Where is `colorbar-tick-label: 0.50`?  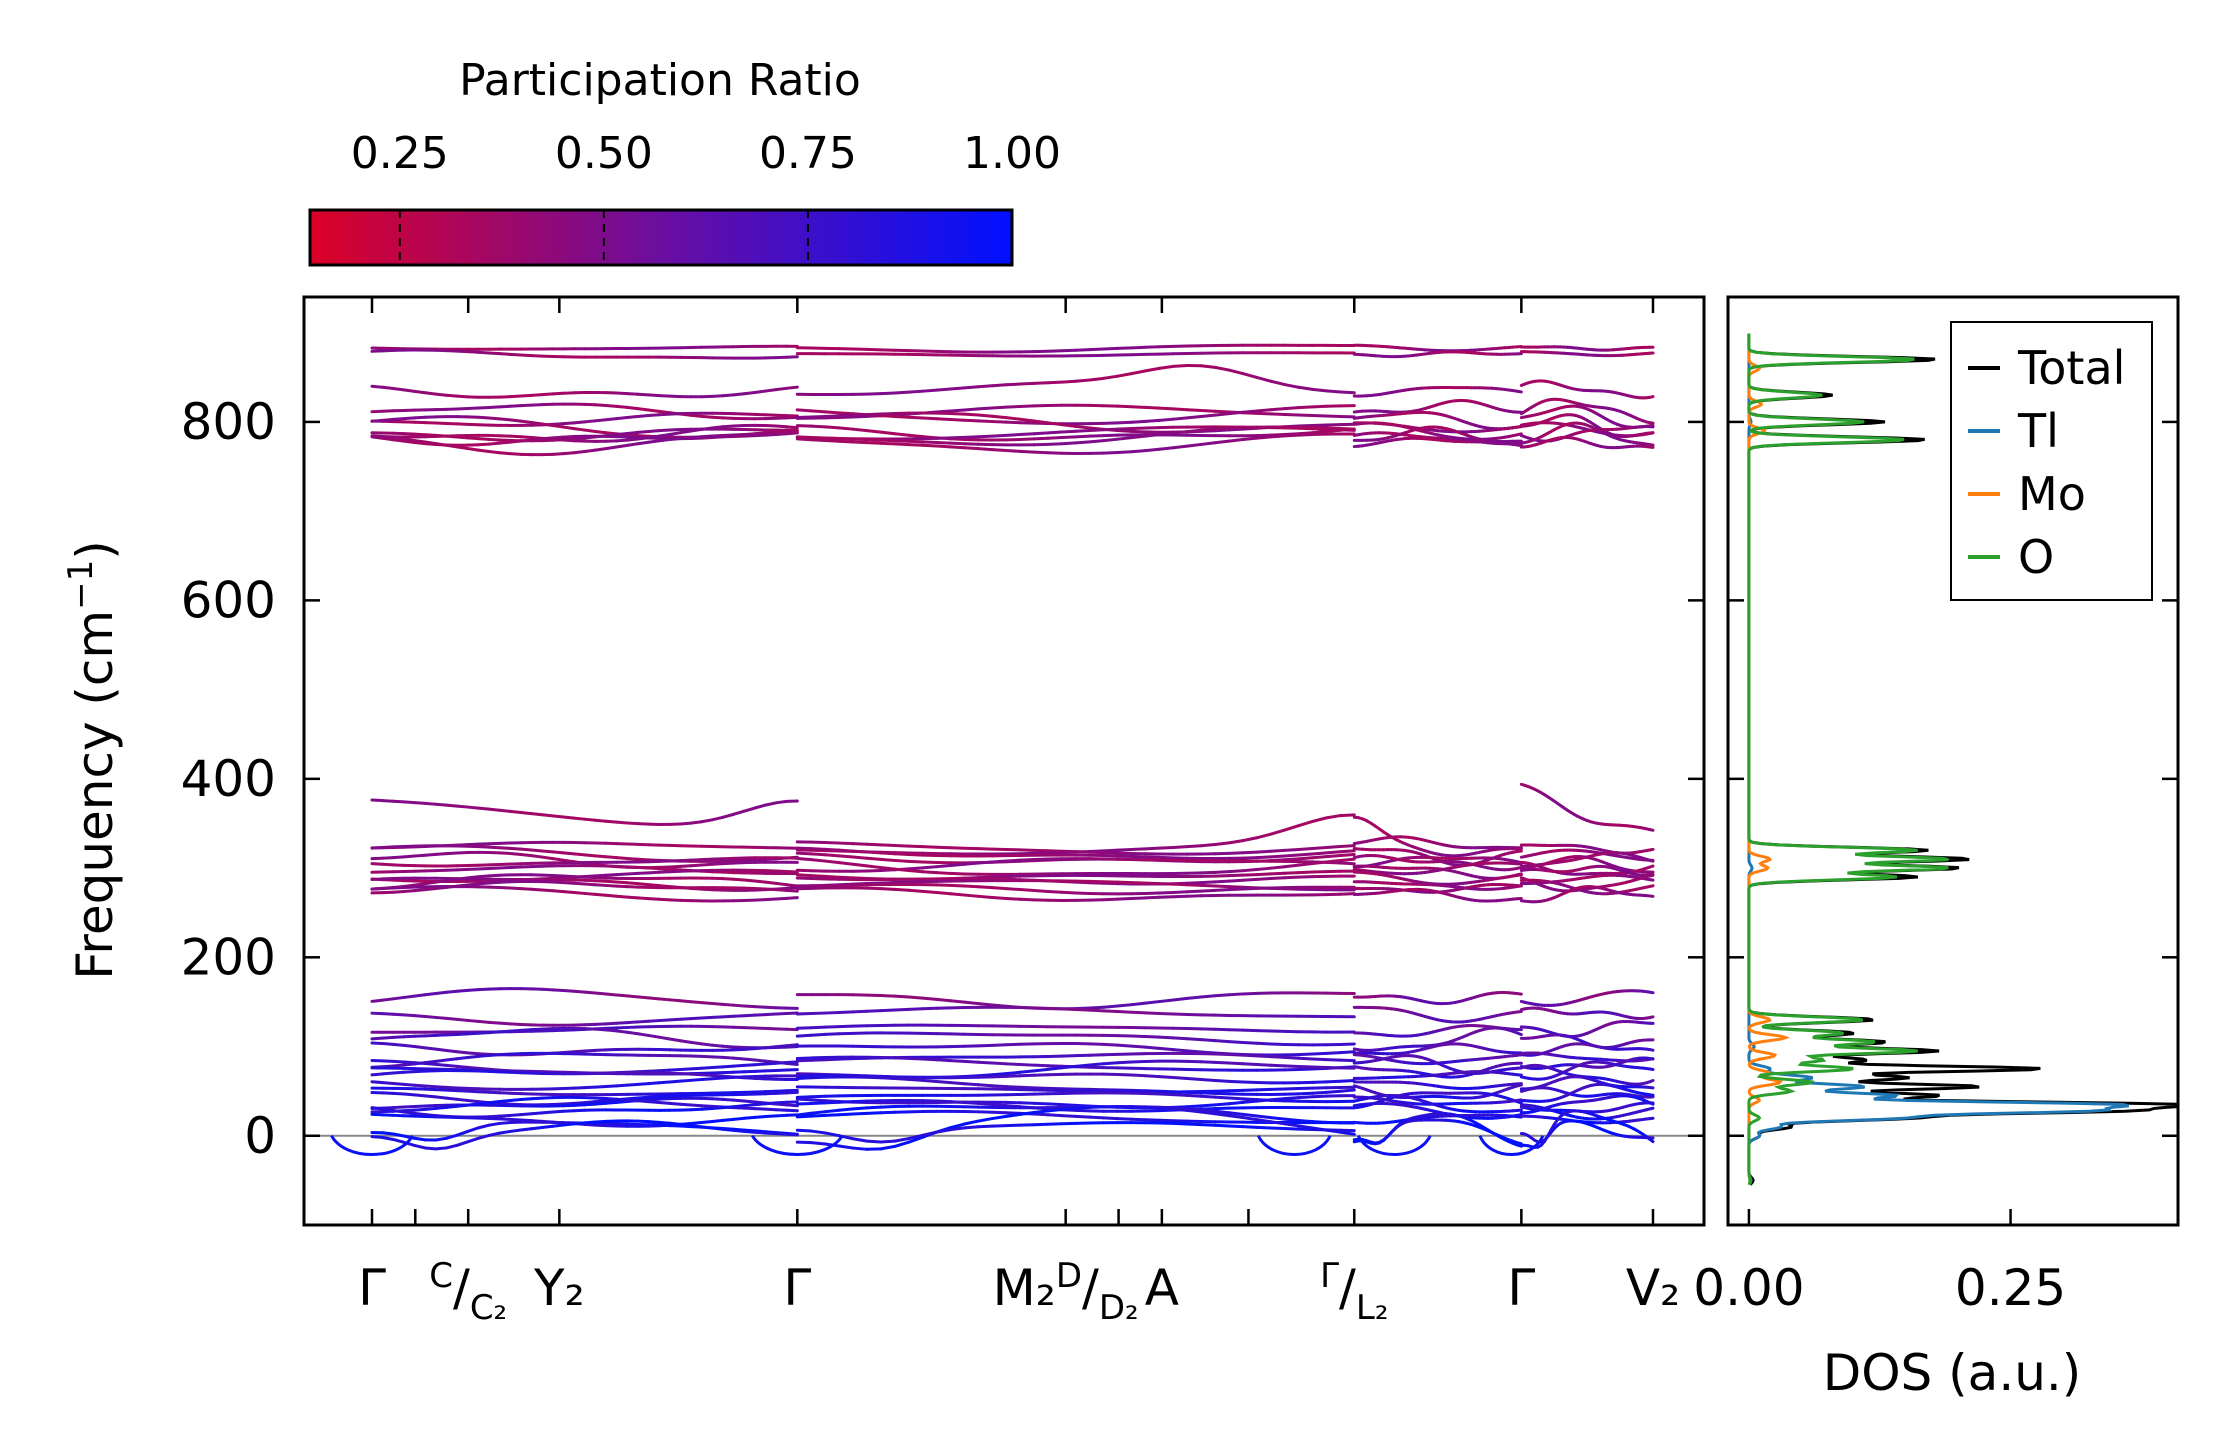
colorbar-tick-label: 0.50 is located at coordinates (604, 153).